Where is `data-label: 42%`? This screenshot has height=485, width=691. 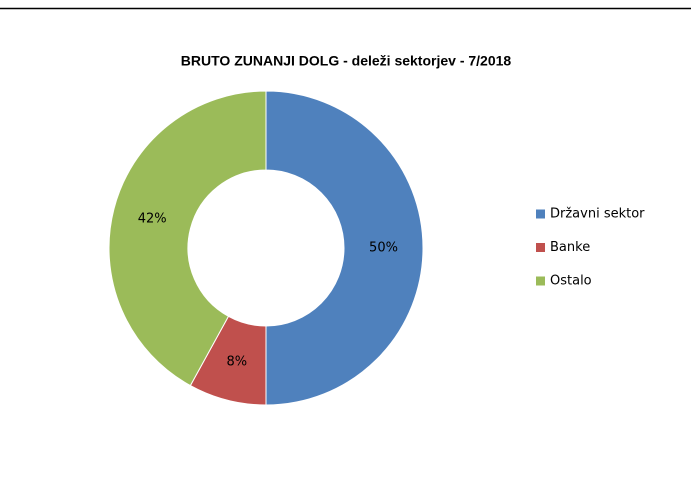
data-label: 42% is located at coordinates (152, 218).